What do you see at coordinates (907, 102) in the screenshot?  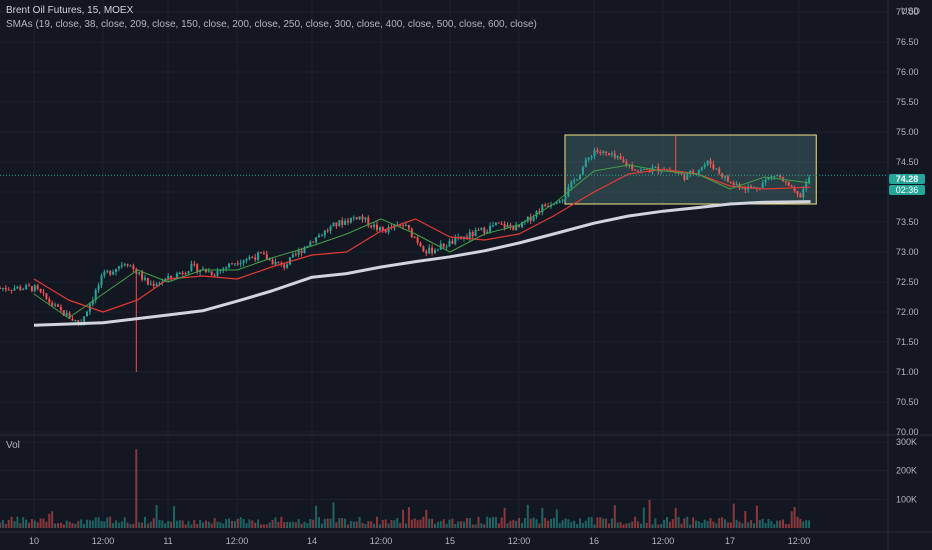 I see `price-tick-label: 75.50` at bounding box center [907, 102].